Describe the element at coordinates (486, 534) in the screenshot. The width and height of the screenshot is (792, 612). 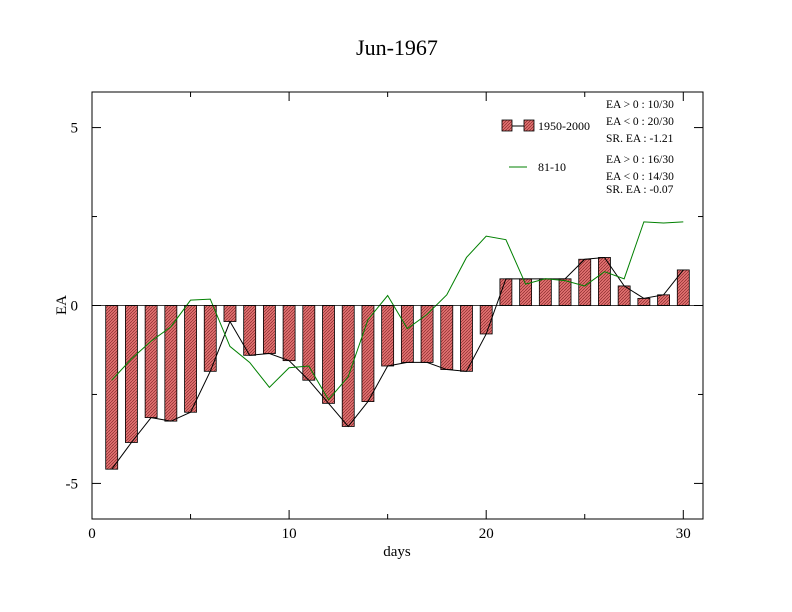
I see `x-tick-label: 20` at that location.